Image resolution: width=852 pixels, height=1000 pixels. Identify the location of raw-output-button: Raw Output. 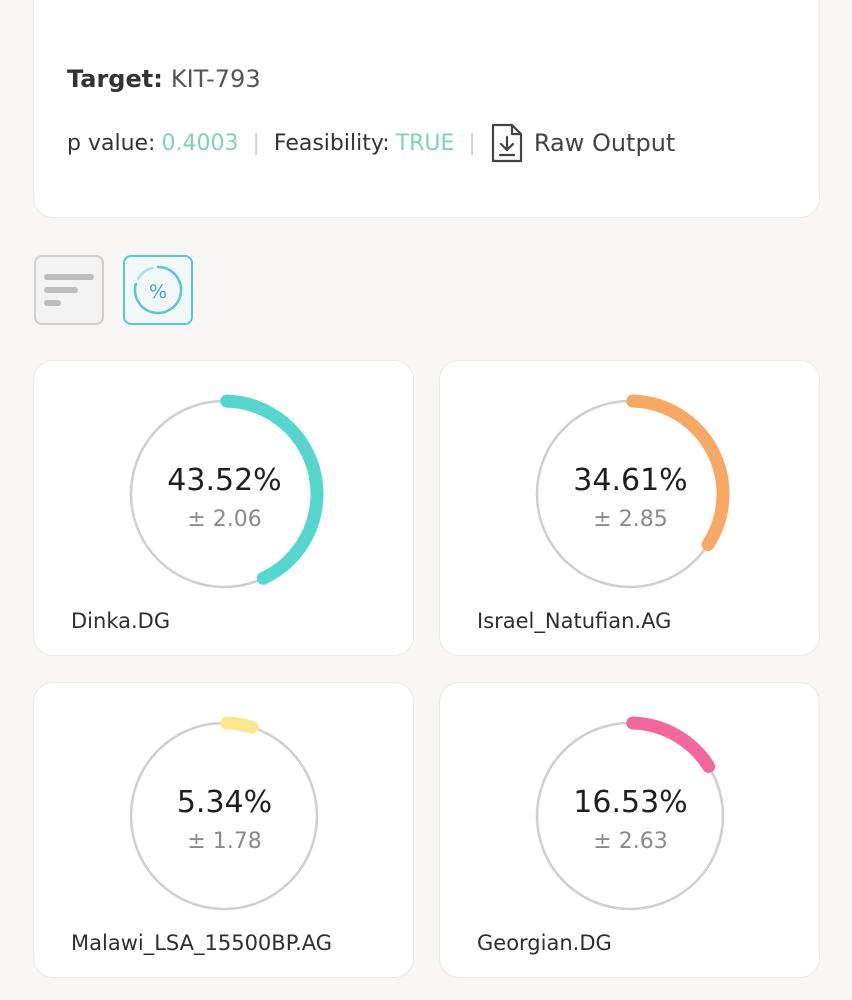
(582, 143).